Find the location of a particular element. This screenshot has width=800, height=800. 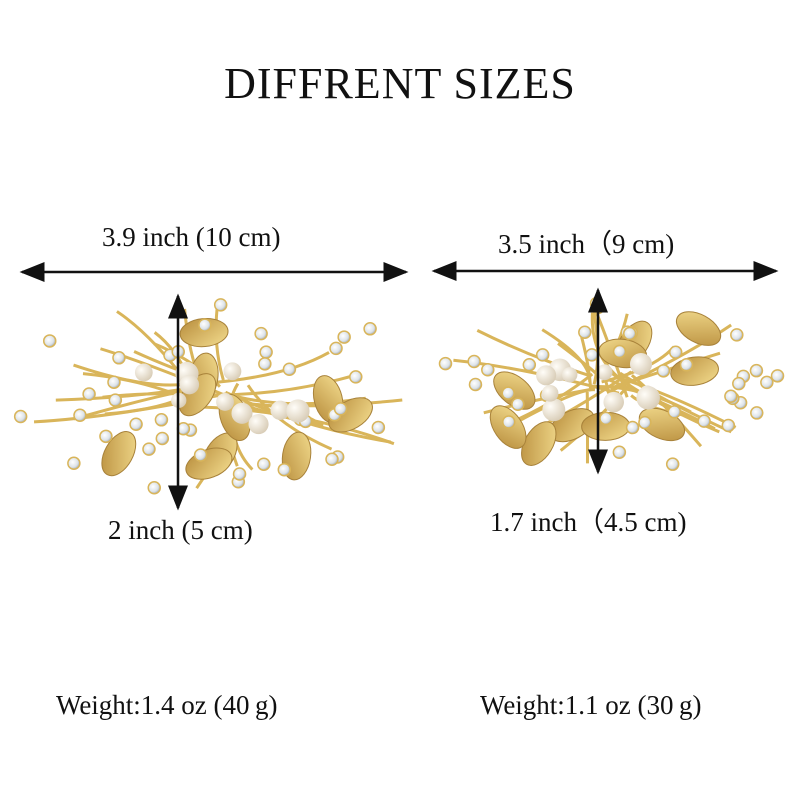

weight-label-large: Weight:1.4 oz (40 g) is located at coordinates (167, 705).